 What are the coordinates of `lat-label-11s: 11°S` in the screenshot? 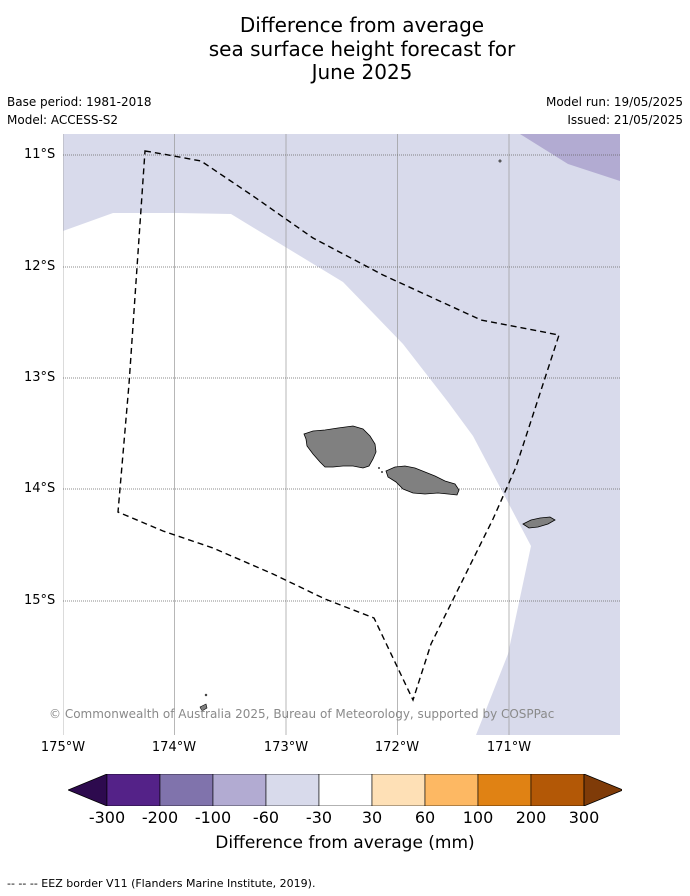 It's located at (40, 154).